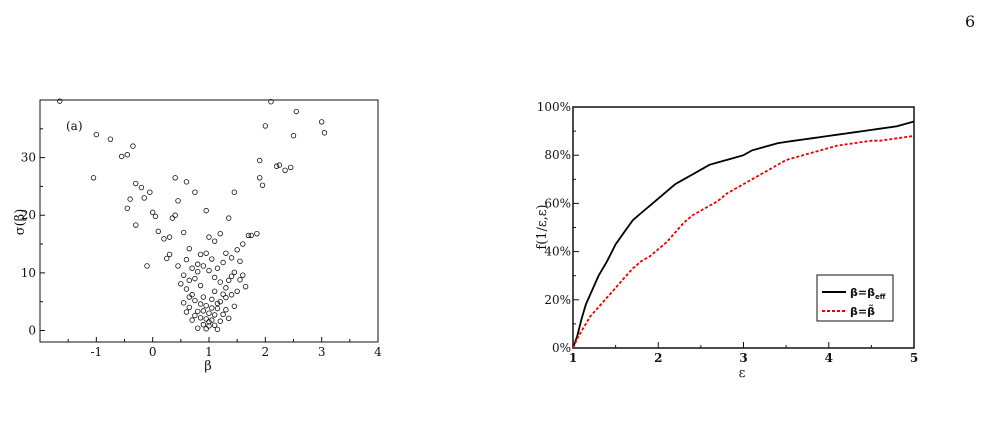 This screenshot has height=421, width=988. Describe the element at coordinates (862, 311) in the screenshot. I see `legend-label-series-2: β=β̃` at that location.